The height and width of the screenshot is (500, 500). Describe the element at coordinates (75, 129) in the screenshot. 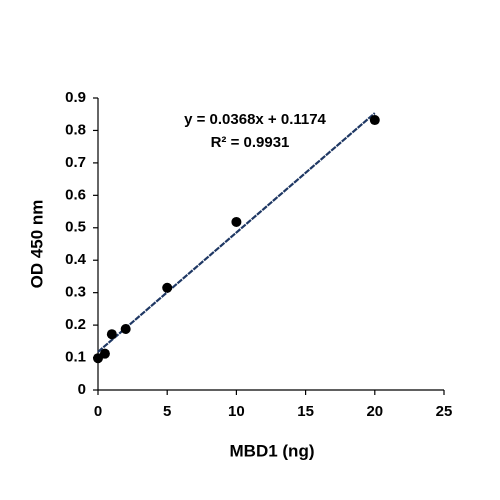

I see `y-tick-label: 0.8` at that location.